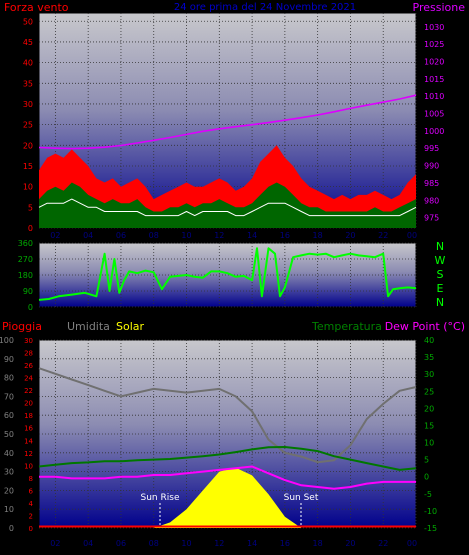 The height and width of the screenshot is (555, 469). What do you see at coordinates (121, 543) in the screenshot?
I see `x-tick-label: 06` at bounding box center [121, 543].